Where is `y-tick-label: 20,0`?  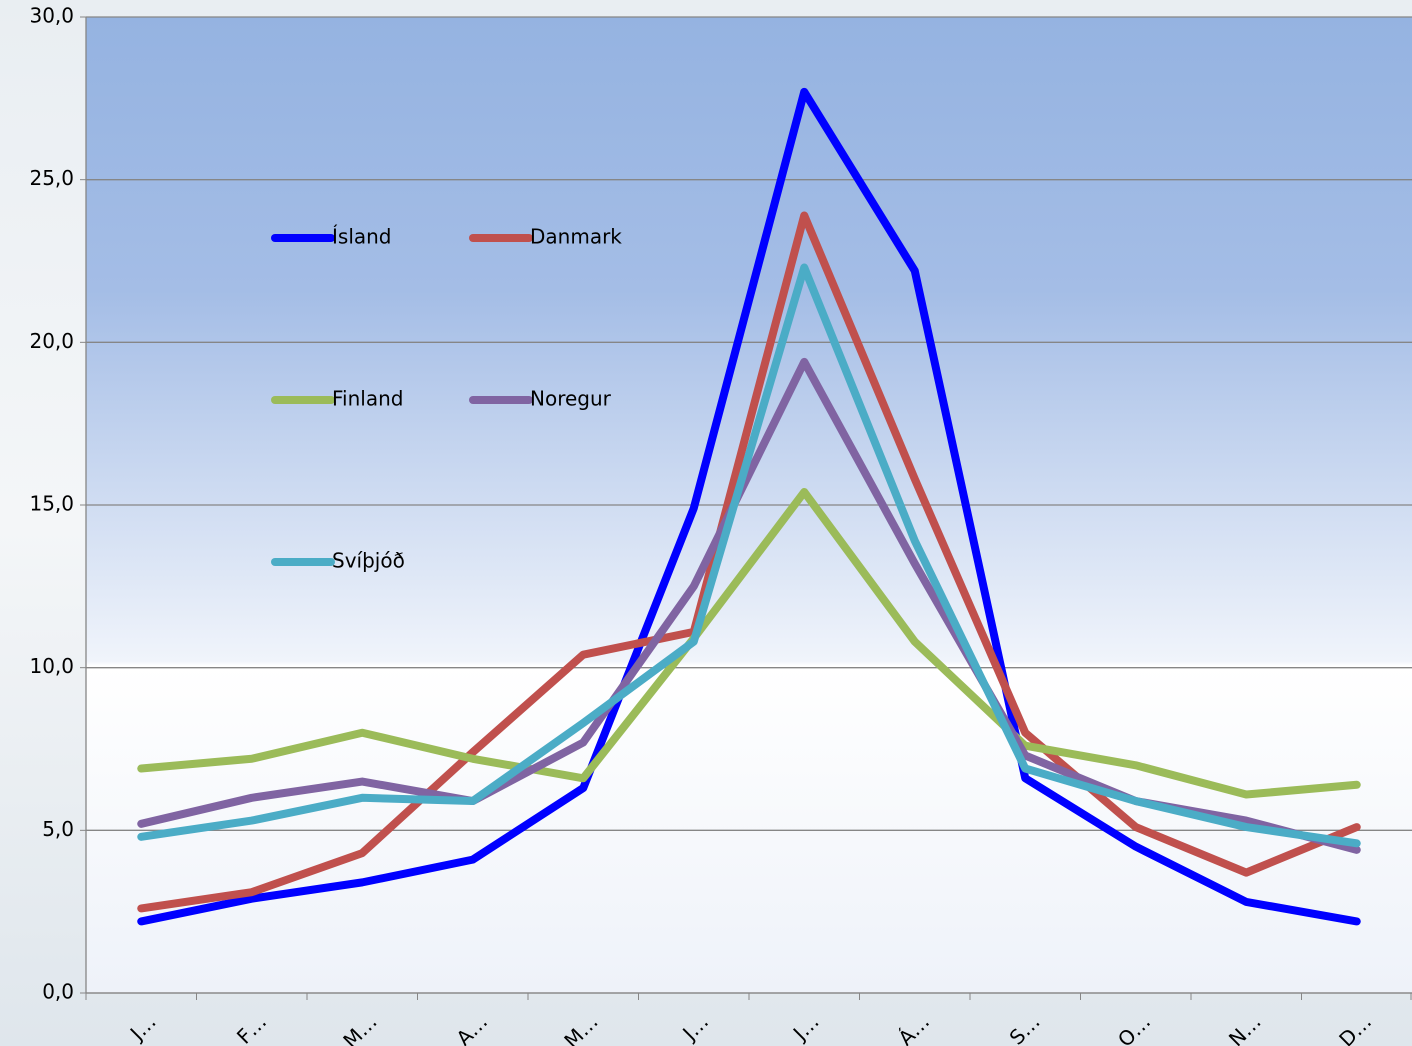 y-tick-label: 20,0 is located at coordinates (51, 341).